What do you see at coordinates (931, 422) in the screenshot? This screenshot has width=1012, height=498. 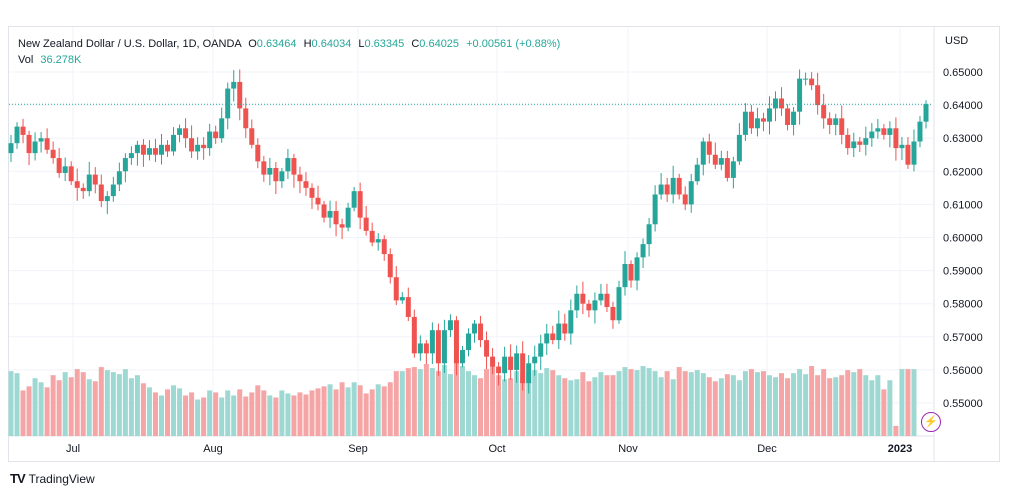 I see `lightning-icon: ⚡` at bounding box center [931, 422].